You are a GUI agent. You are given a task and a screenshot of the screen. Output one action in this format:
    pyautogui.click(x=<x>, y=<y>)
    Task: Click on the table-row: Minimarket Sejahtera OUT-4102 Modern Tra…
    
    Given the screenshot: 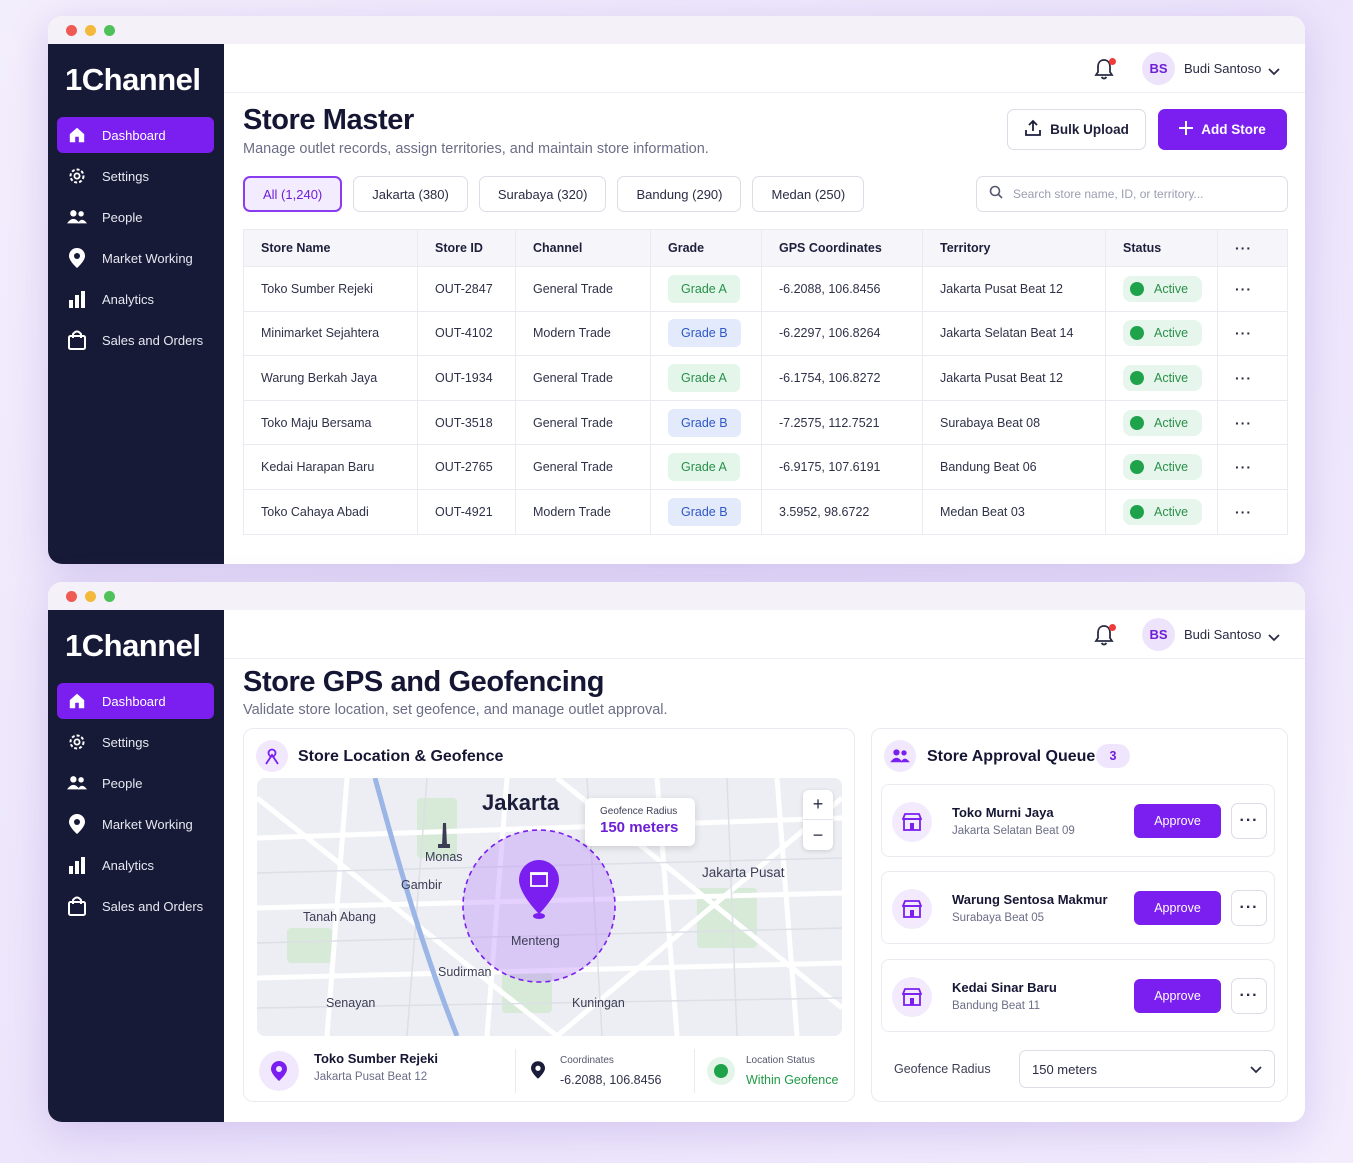 What is the action you would take?
    pyautogui.click(x=765, y=333)
    